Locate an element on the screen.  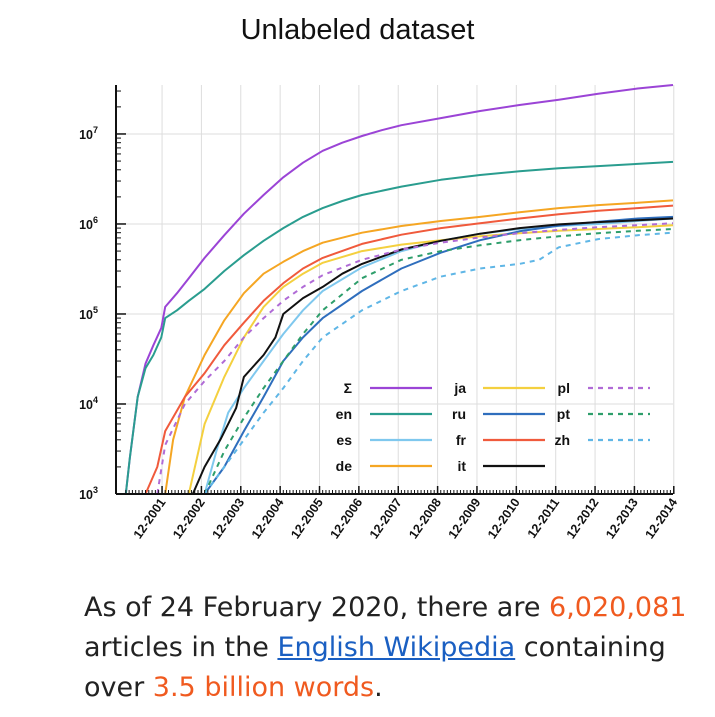
word-count: 3.5 billion words is located at coordinates (263, 687).